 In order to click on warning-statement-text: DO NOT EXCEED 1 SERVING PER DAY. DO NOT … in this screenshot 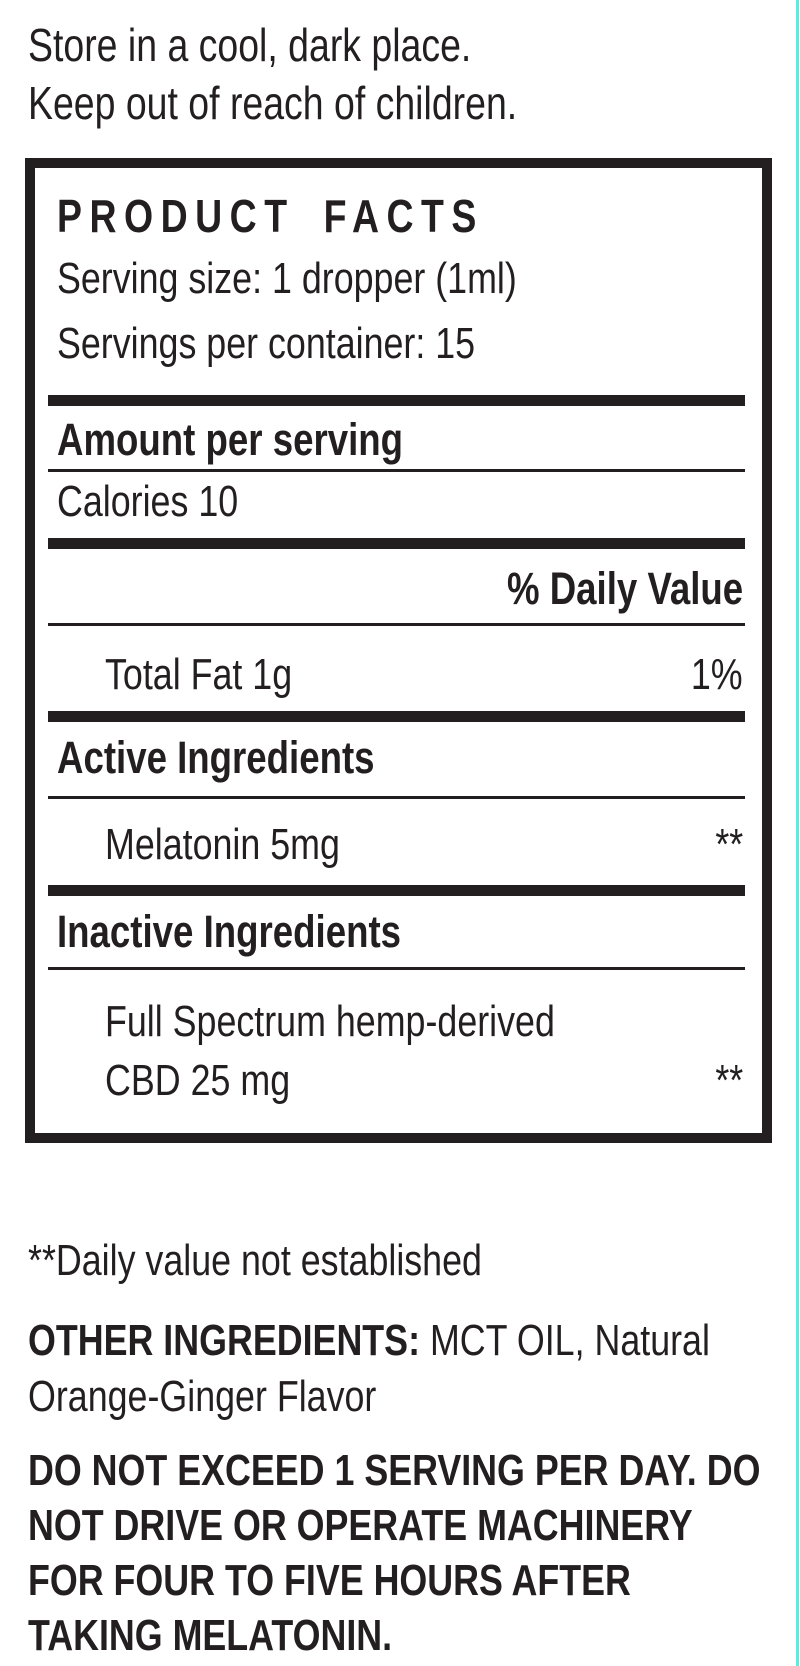, I will do `click(394, 1553)`.